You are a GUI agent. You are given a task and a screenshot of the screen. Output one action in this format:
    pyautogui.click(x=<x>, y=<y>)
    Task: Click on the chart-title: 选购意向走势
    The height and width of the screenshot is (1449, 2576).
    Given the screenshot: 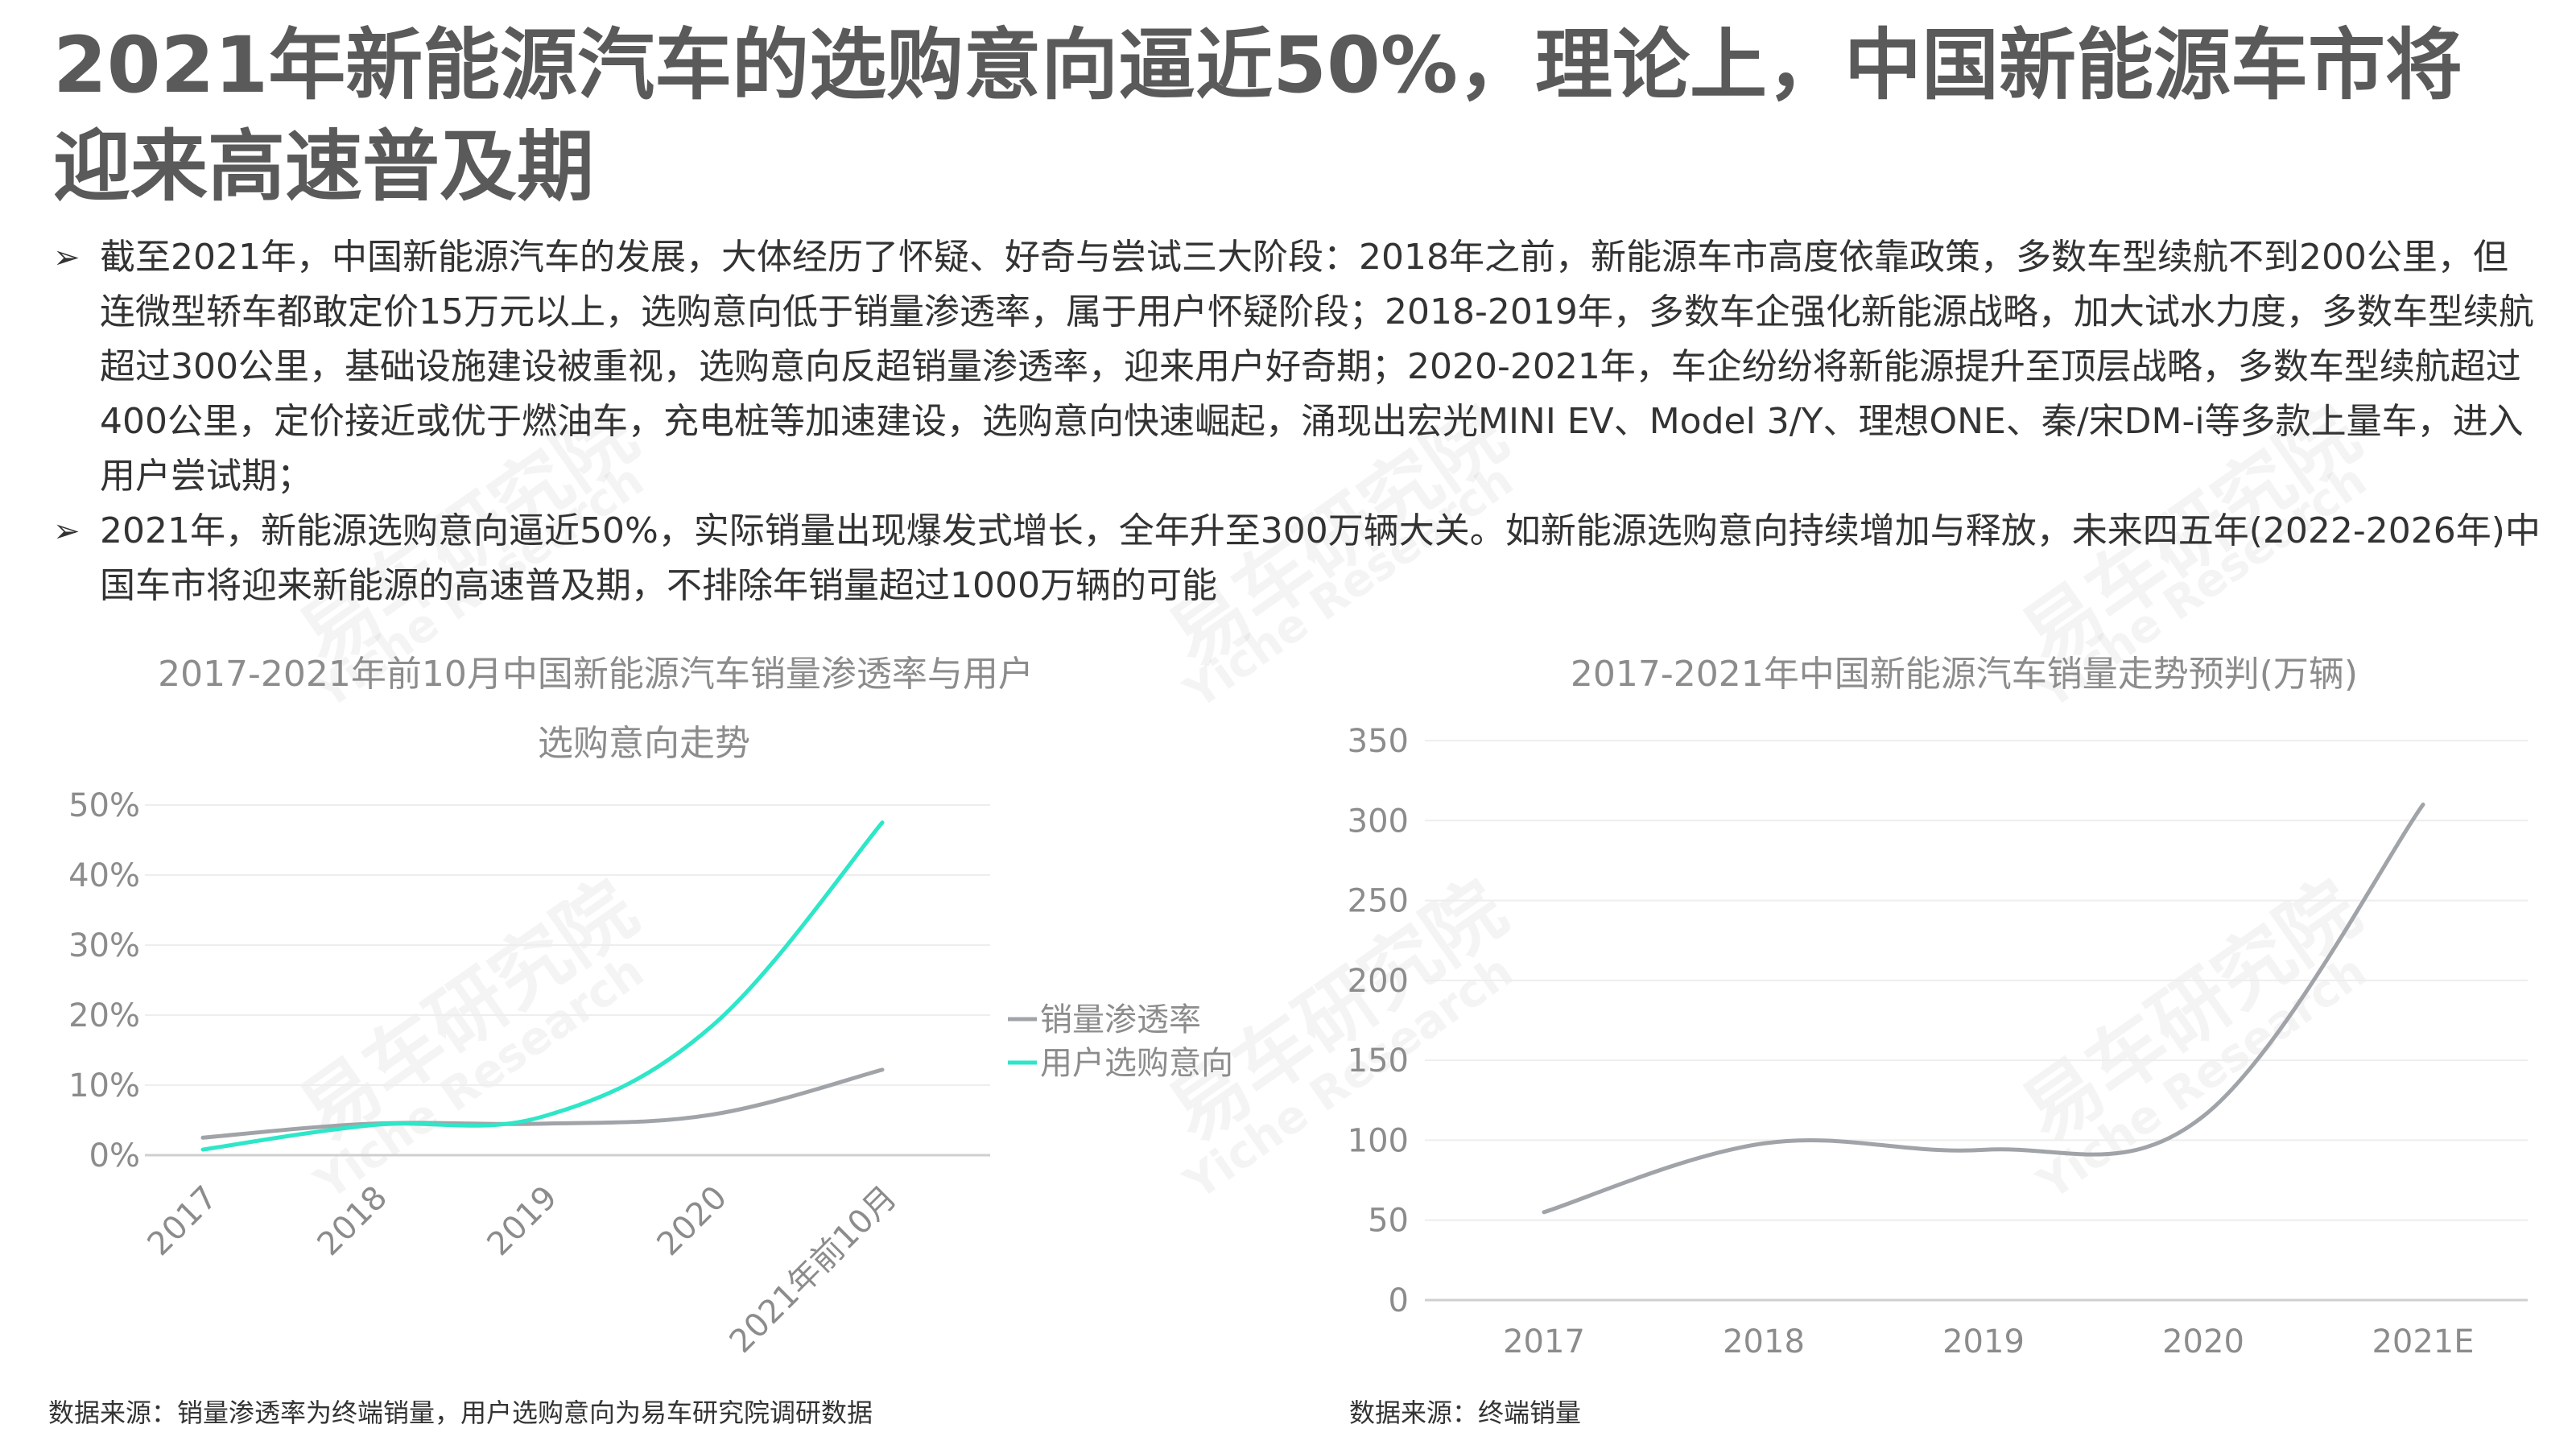 What is the action you would take?
    pyautogui.click(x=644, y=743)
    